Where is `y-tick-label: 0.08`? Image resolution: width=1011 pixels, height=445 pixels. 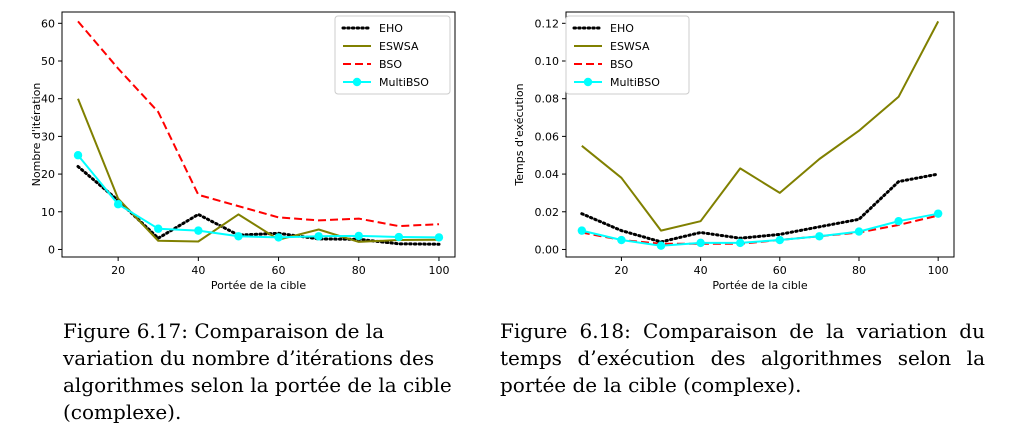 y-tick-label: 0.08 is located at coordinates (547, 99).